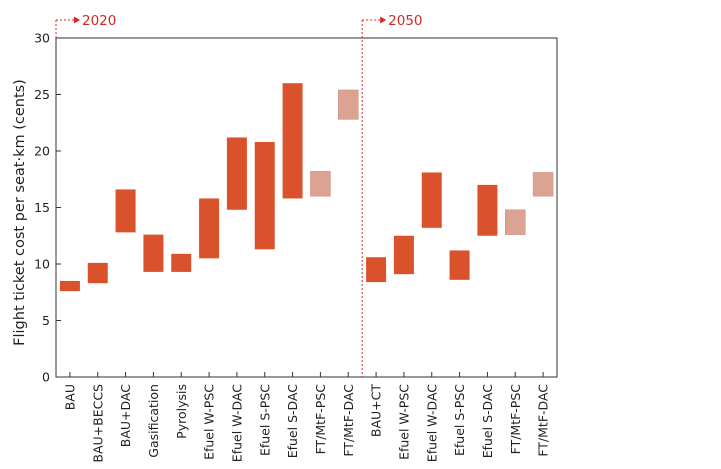 The width and height of the screenshot is (721, 469). I want to click on x-tick-label: BAU, so click(69, 397).